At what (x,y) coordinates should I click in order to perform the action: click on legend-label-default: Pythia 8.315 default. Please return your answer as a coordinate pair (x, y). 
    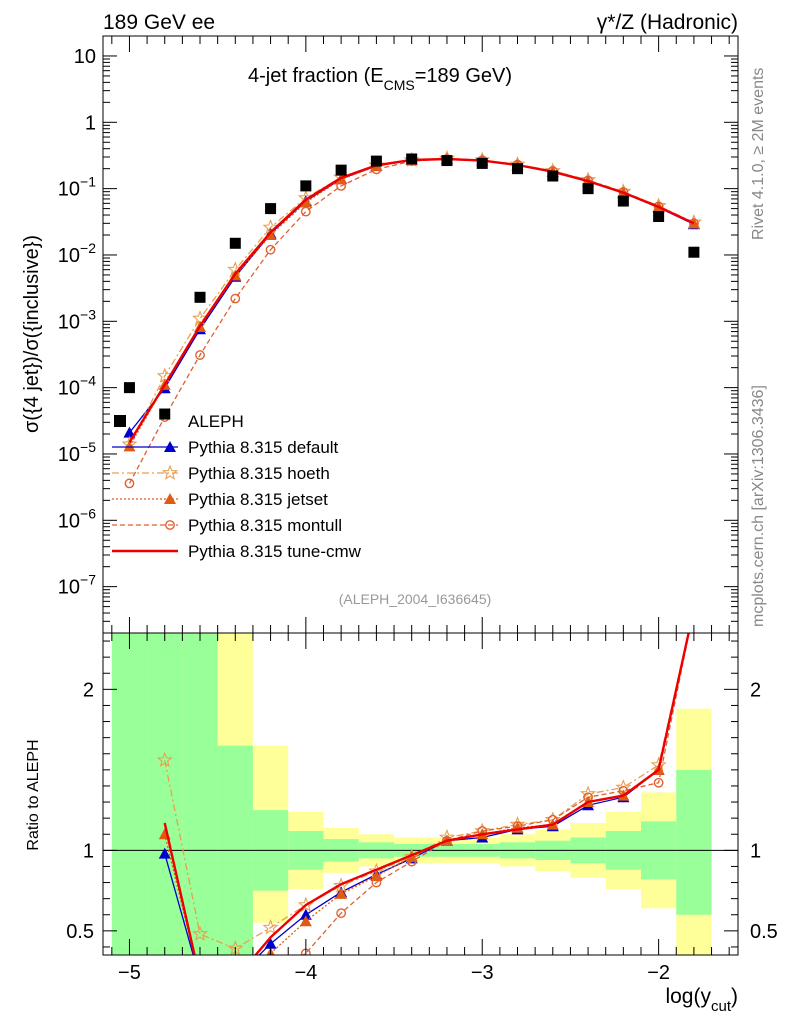
    Looking at the image, I should click on (263, 447).